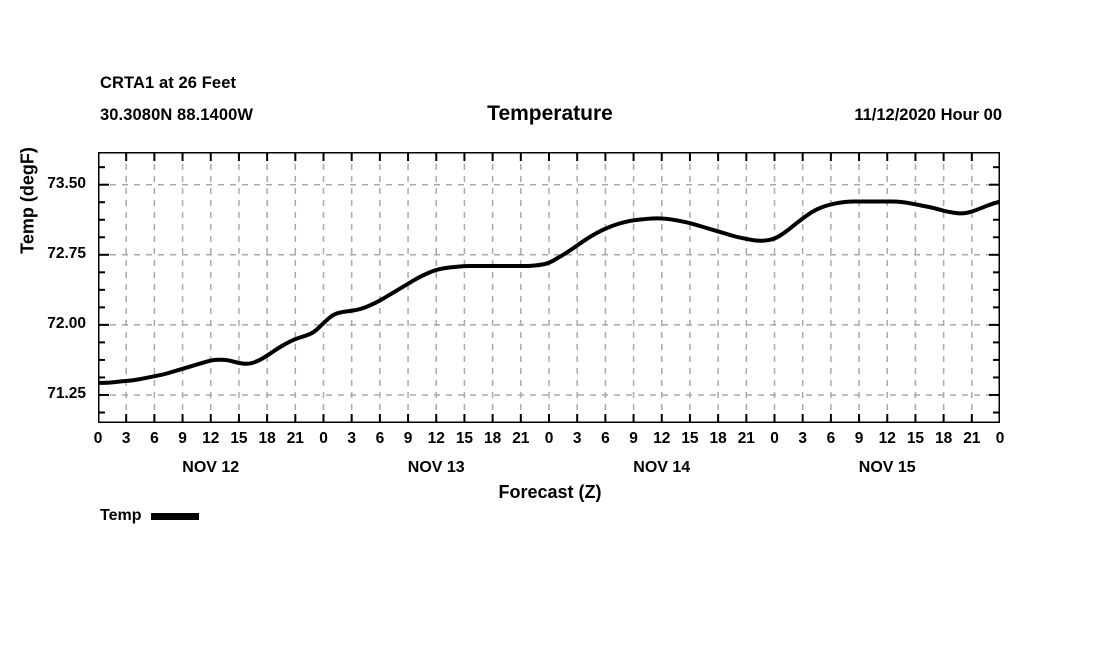  What do you see at coordinates (550, 492) in the screenshot?
I see `x-axis-title: Forecast (Z)` at bounding box center [550, 492].